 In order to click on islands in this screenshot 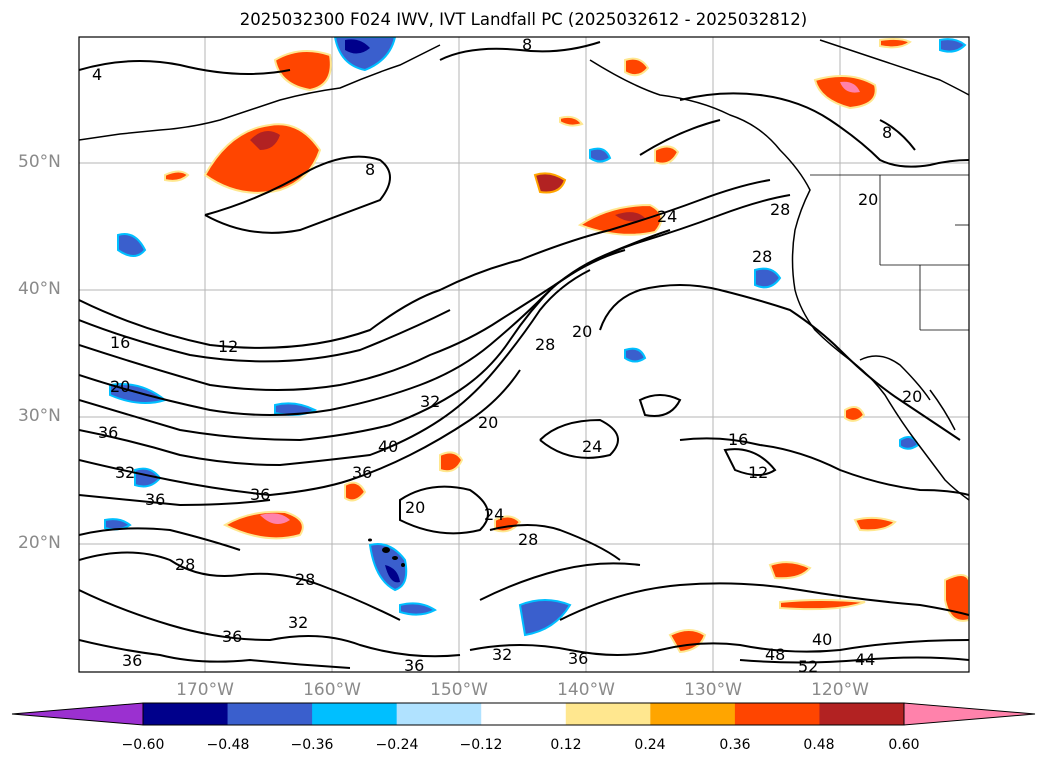, I will do `click(386, 552)`.